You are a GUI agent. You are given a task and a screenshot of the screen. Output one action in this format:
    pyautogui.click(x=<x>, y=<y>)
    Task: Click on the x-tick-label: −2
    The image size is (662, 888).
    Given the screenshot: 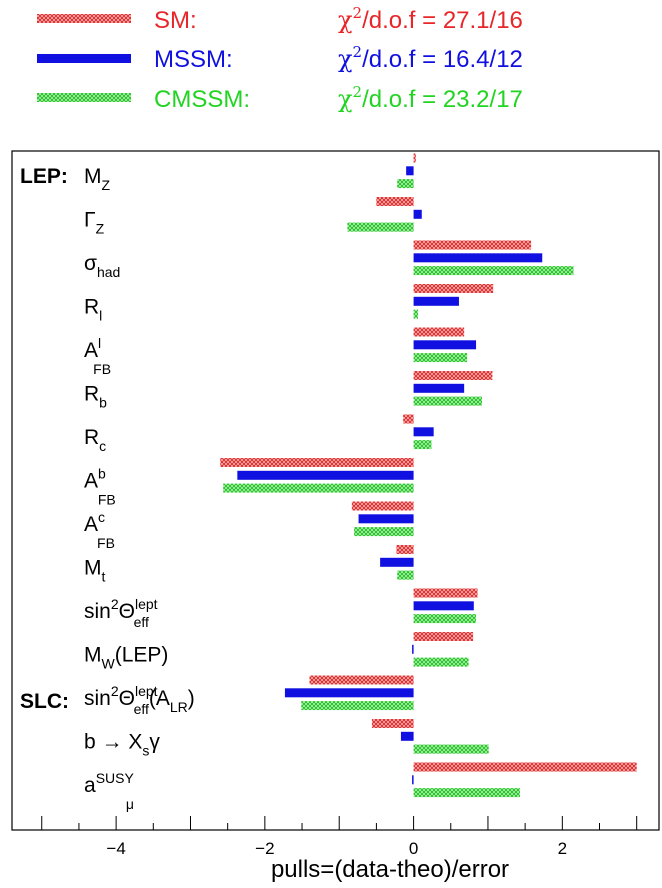 What is the action you would take?
    pyautogui.click(x=264, y=848)
    